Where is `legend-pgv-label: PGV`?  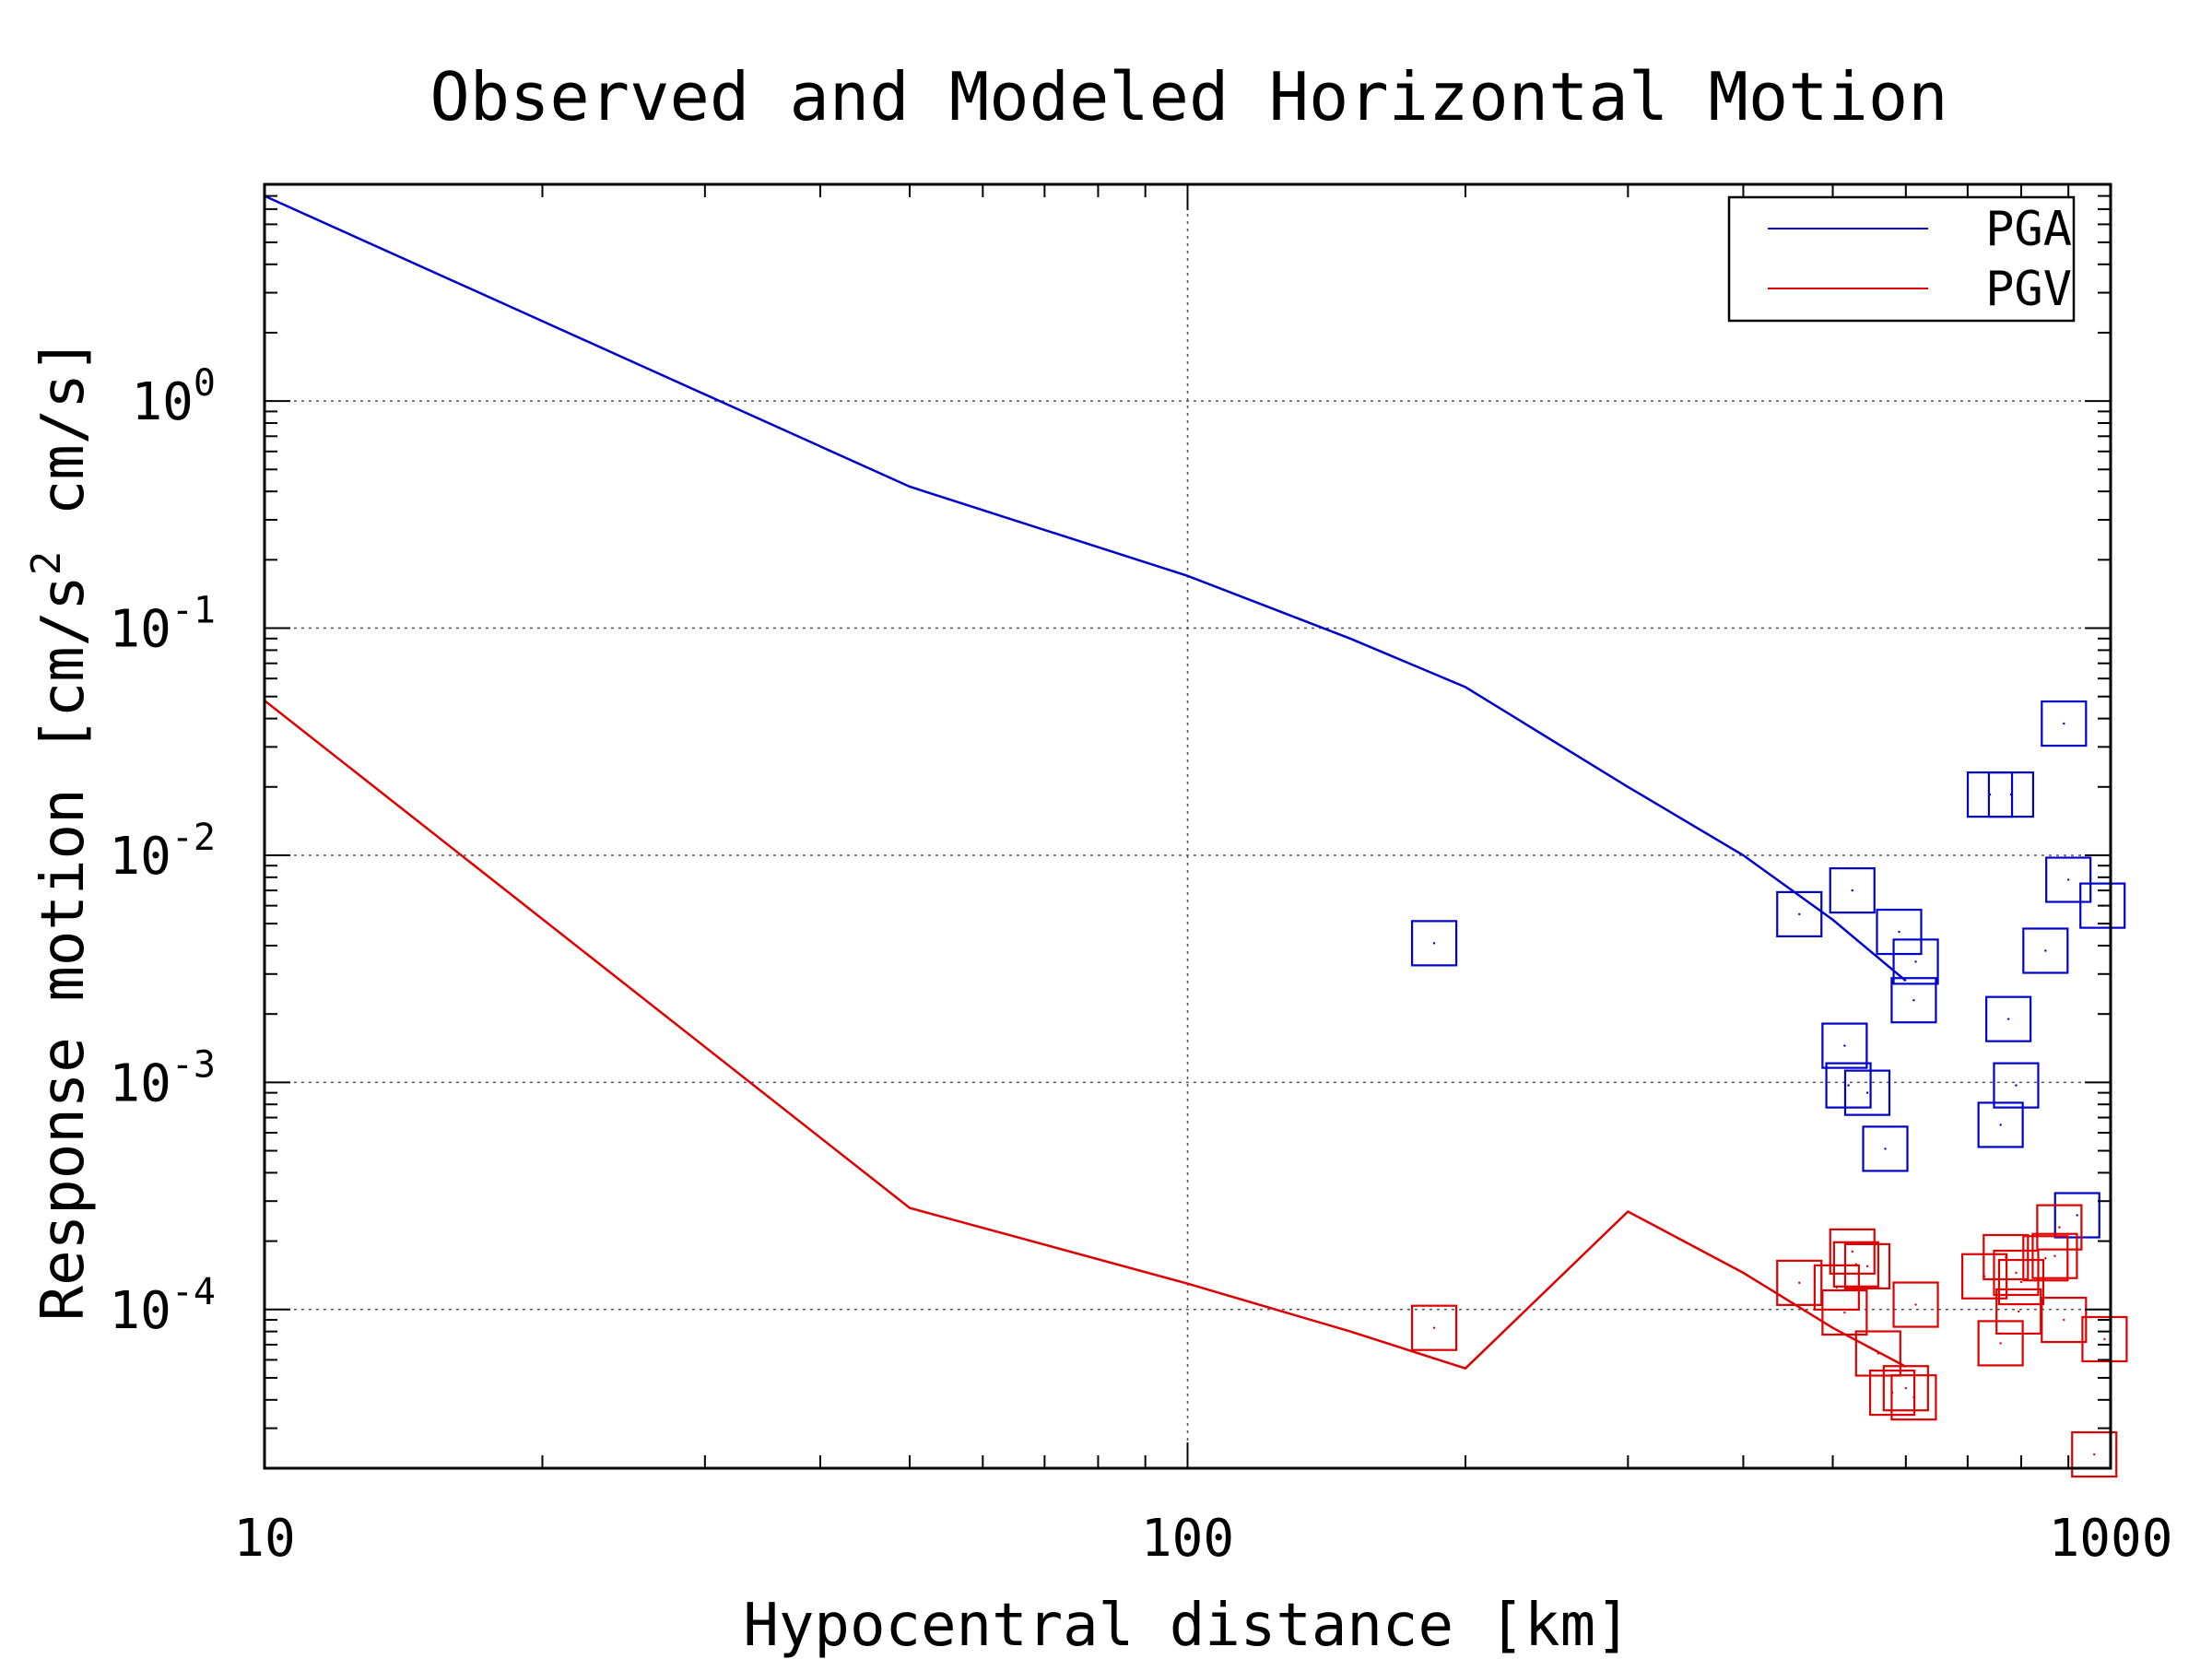
legend-pgv-label: PGV is located at coordinates (2028, 289).